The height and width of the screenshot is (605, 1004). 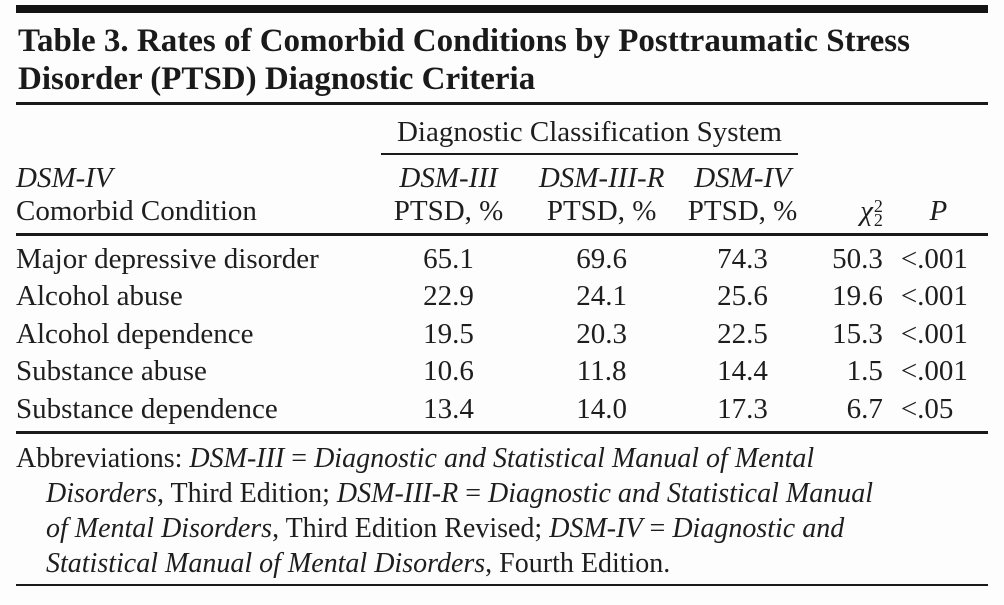 What do you see at coordinates (103, 458) in the screenshot?
I see `footnote-text-segment: Abbreviations:` at bounding box center [103, 458].